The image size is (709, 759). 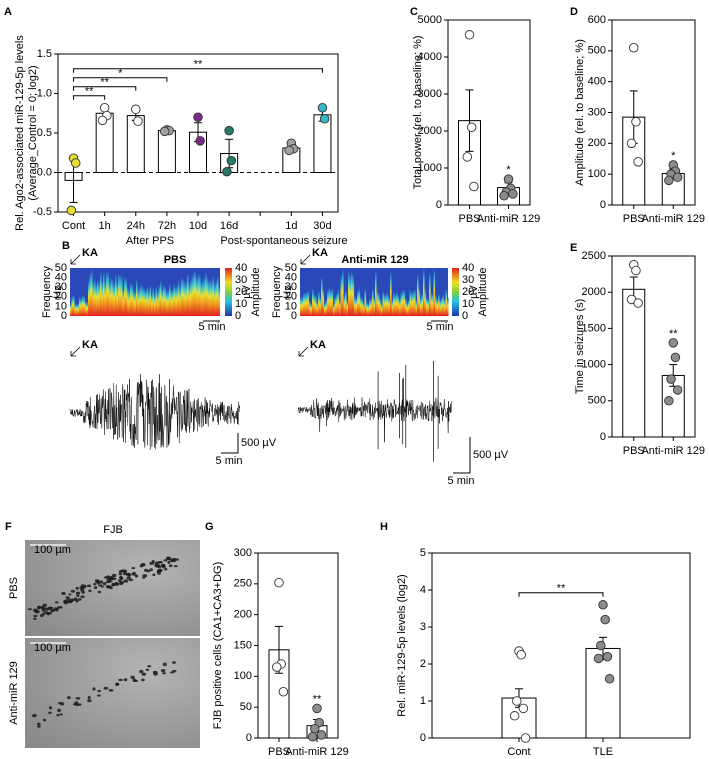 I want to click on x-tick-label: Anti-miR 129, so click(x=673, y=219).